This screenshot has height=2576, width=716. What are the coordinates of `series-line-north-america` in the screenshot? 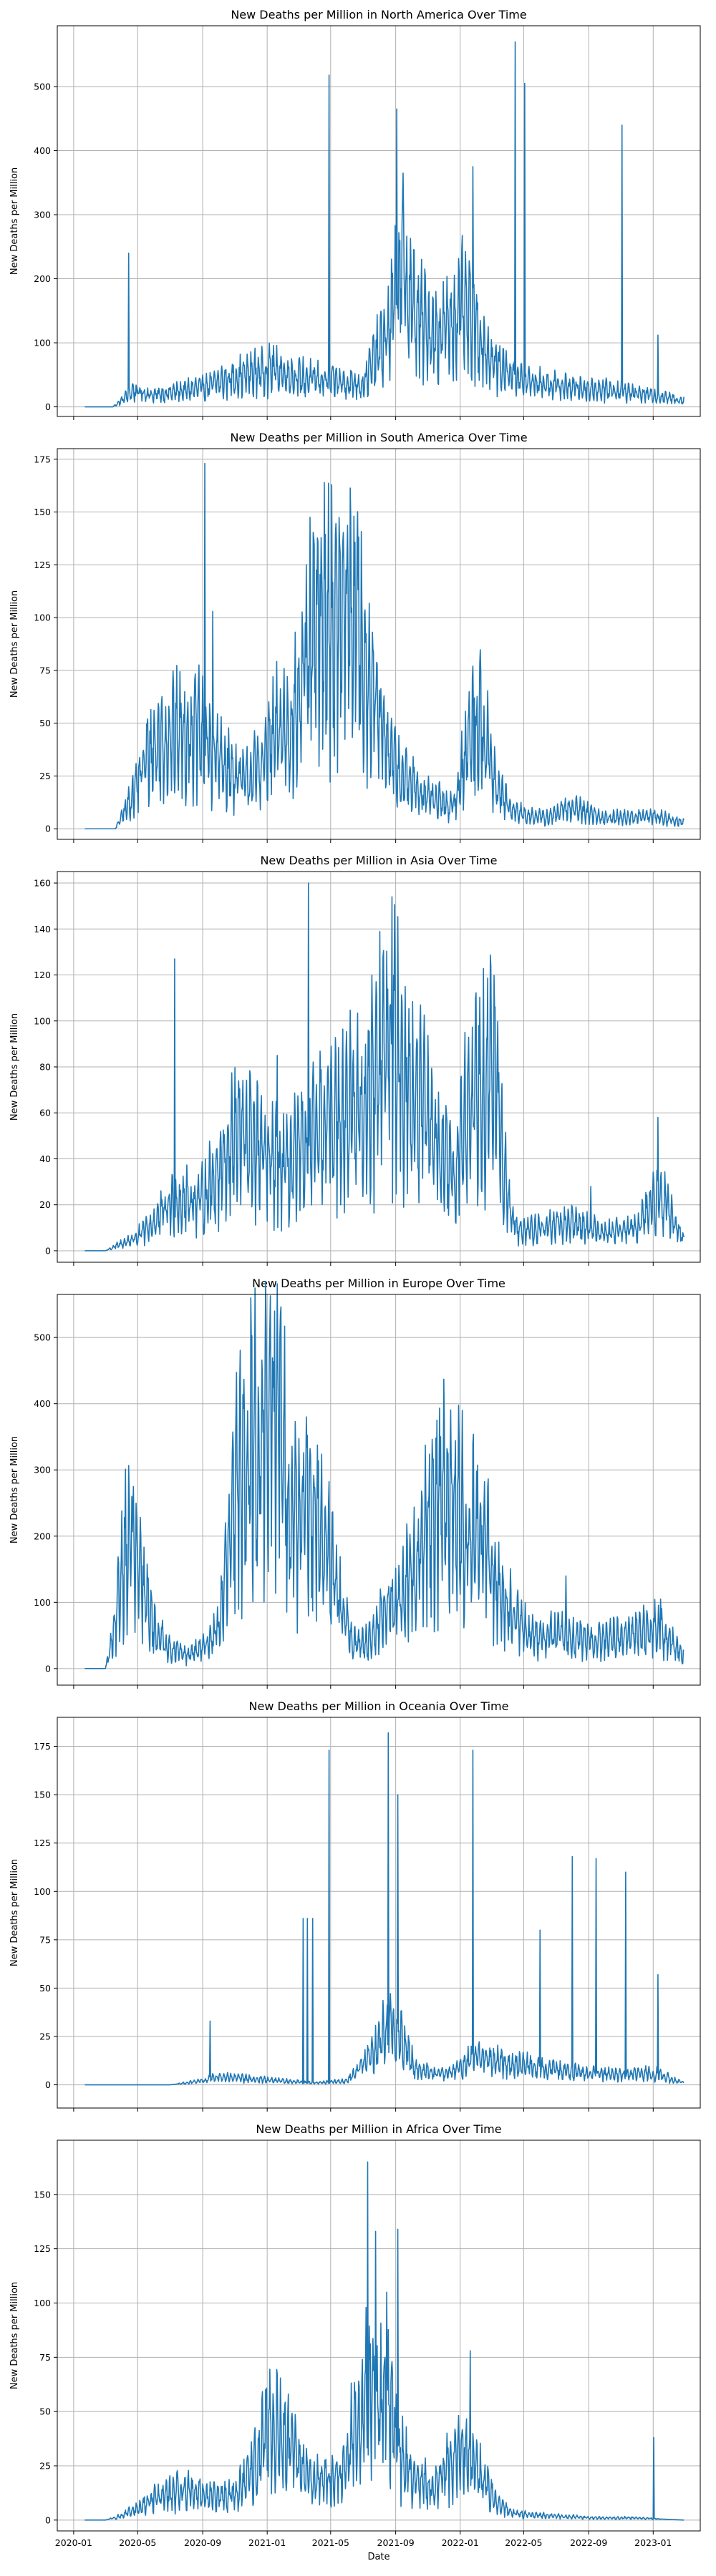 It's located at (384, 224).